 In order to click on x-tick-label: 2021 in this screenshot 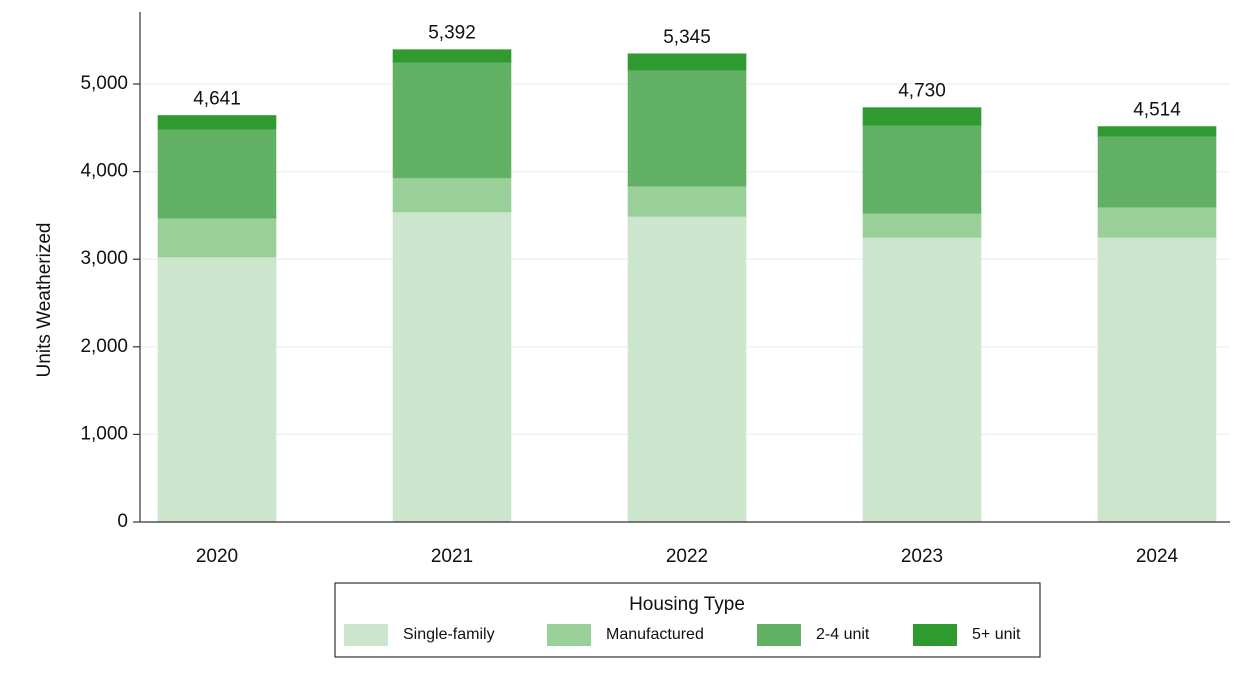, I will do `click(452, 556)`.